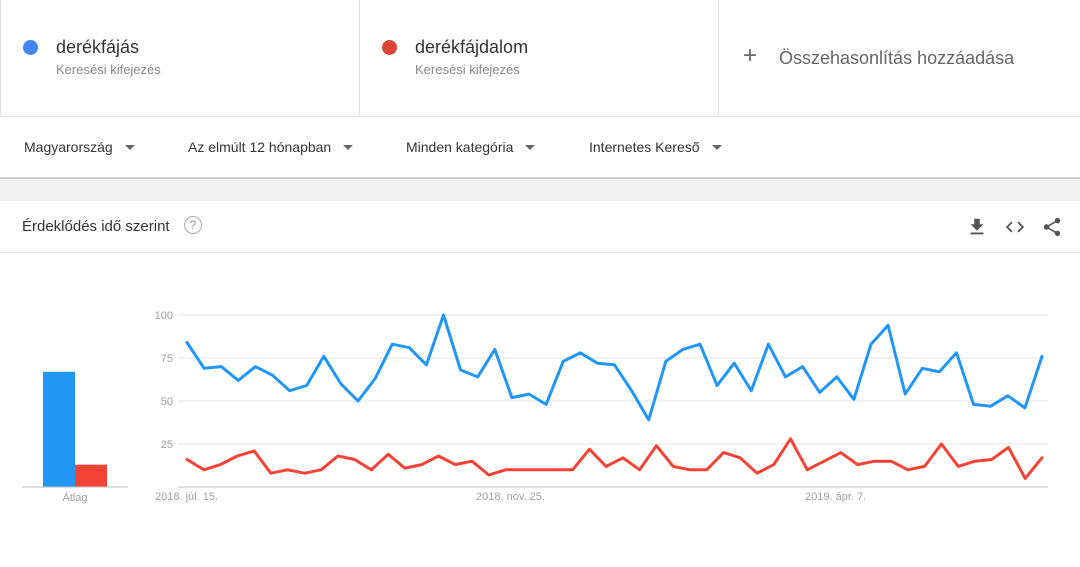  What do you see at coordinates (977, 227) in the screenshot?
I see `download-icon` at bounding box center [977, 227].